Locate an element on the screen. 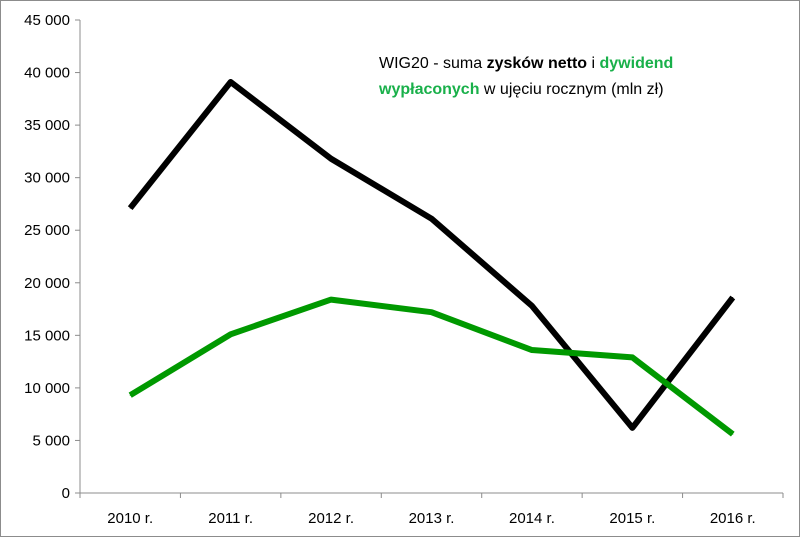 The image size is (800, 537). title-part1: WIG20 - suma is located at coordinates (433, 63).